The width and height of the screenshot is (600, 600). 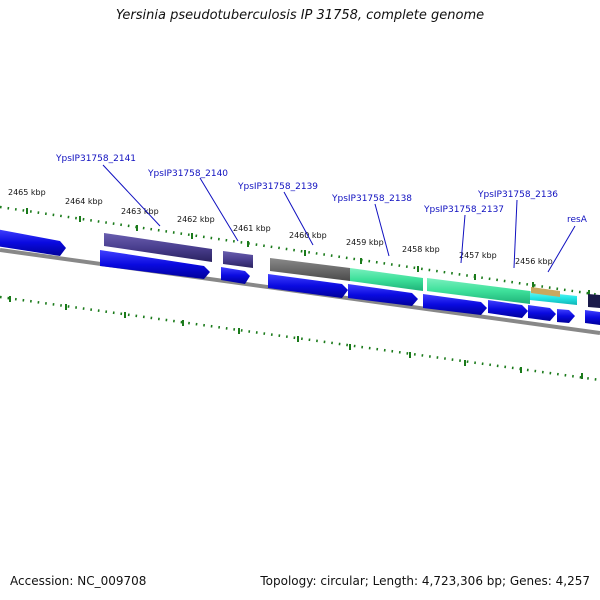 I want to click on gene-label-leaders, so click(x=339, y=218).